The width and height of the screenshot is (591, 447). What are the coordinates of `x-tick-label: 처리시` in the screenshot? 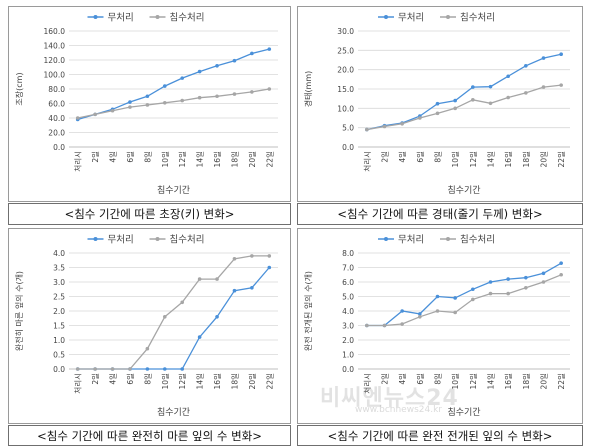 It's located at (367, 161).